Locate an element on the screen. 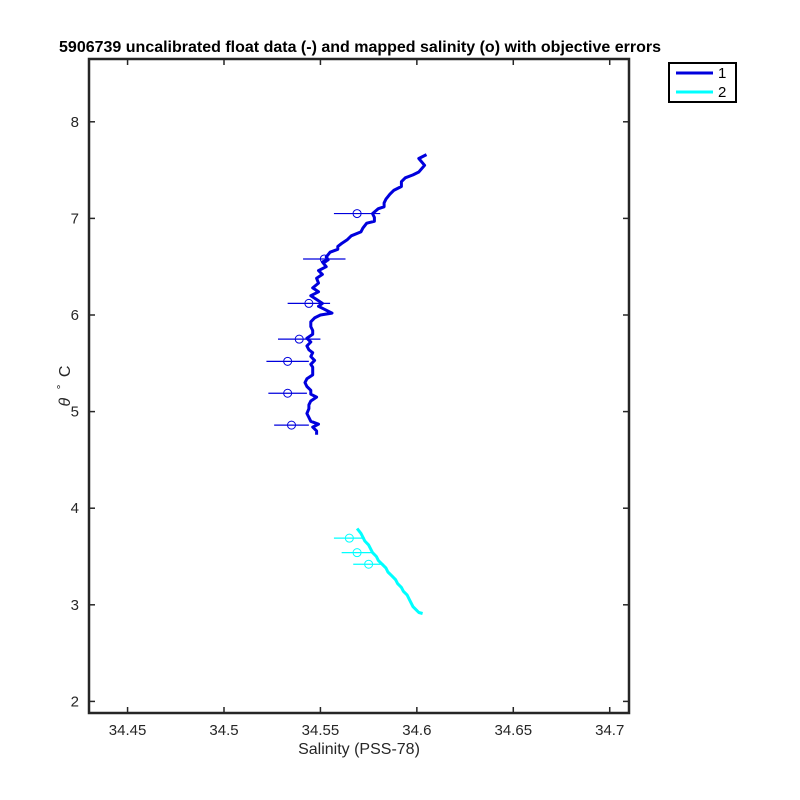  y-tick-label: 5 is located at coordinates (75, 412).